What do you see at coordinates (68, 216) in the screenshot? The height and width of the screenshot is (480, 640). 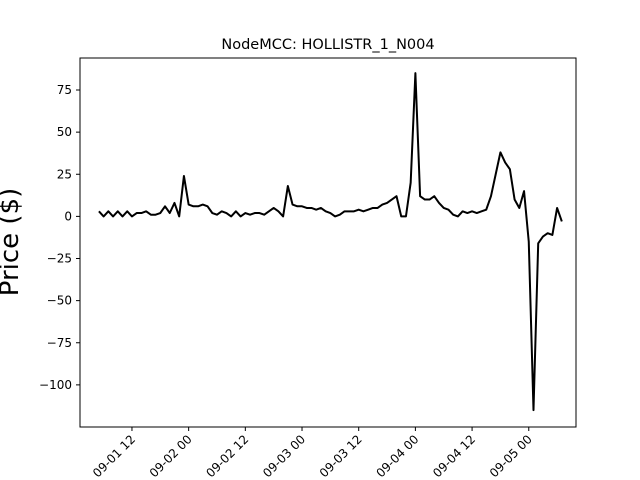 I see `y-tick-label: 0` at bounding box center [68, 216].